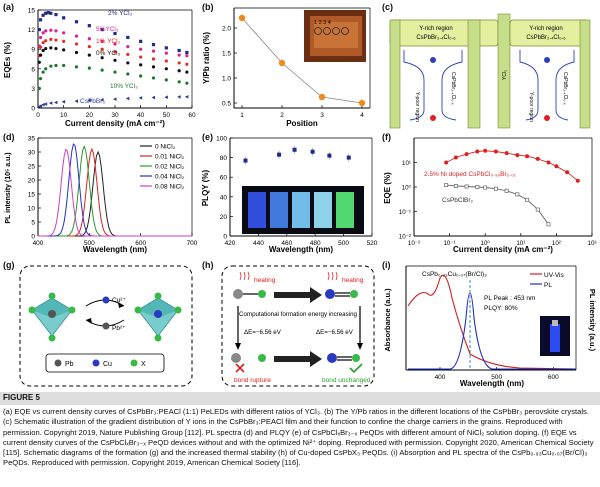  I want to click on e-ytick-label: 0, so click(225, 237).